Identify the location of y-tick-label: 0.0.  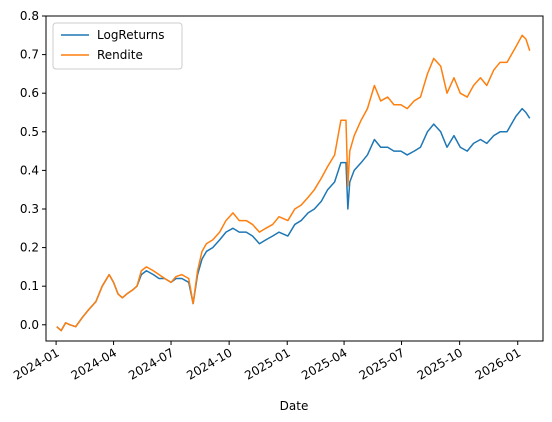
(29, 325).